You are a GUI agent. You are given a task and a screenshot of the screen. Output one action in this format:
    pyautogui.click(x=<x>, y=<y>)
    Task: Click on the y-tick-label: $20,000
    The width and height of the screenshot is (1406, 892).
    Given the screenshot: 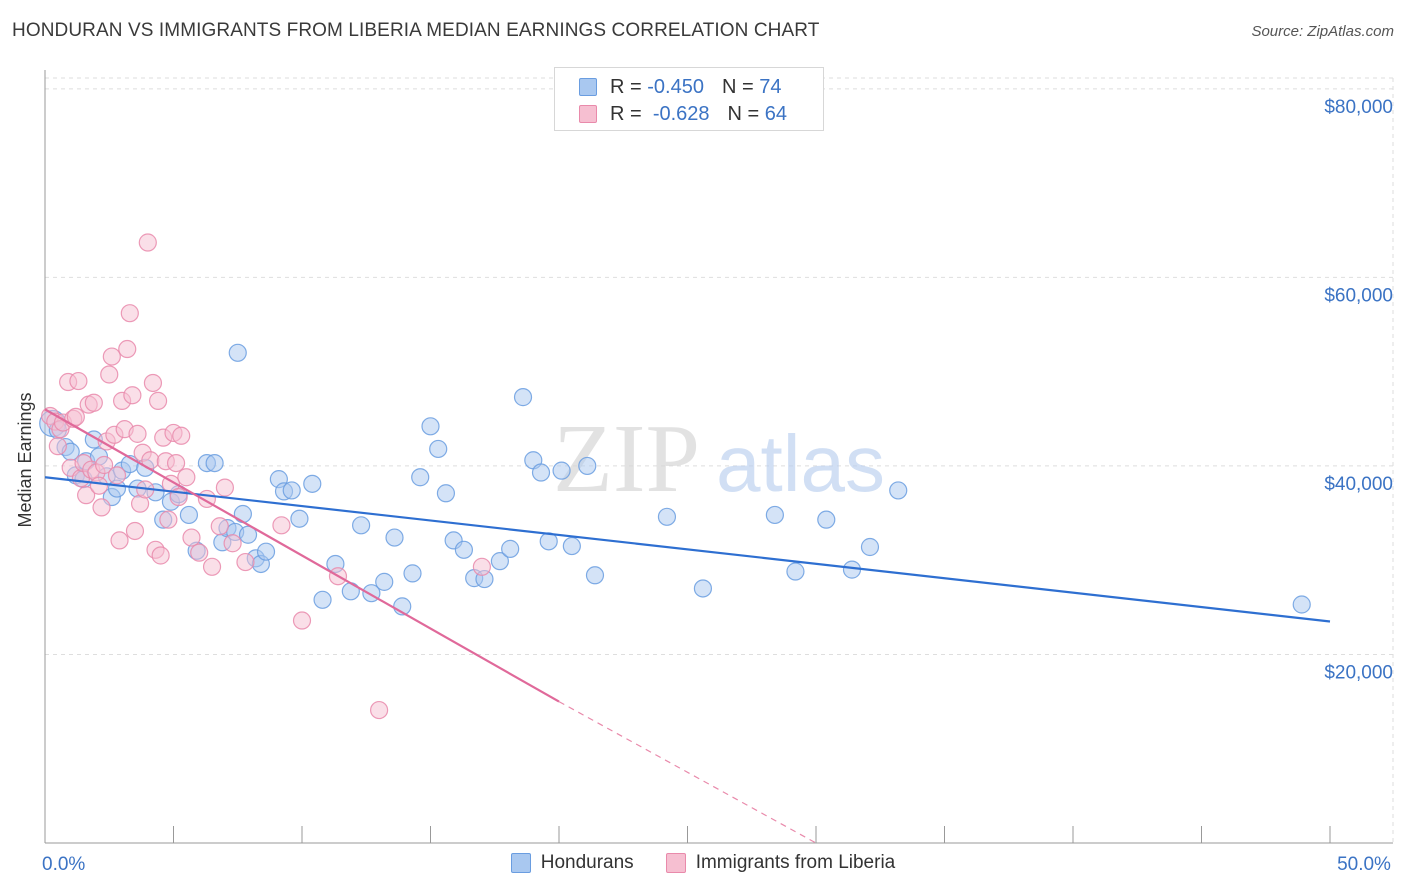 What is the action you would take?
    pyautogui.click(x=1358, y=672)
    